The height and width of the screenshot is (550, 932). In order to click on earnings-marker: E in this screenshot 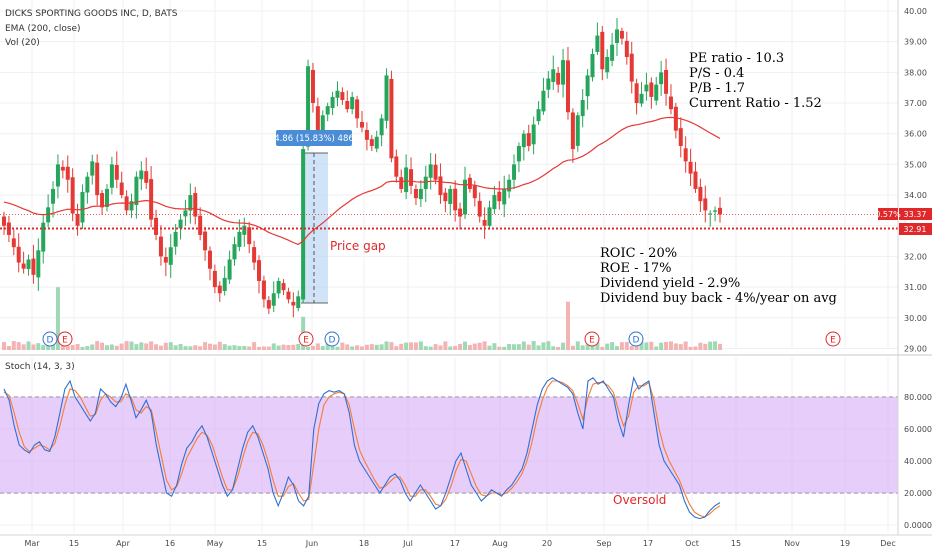, I will do `click(65, 339)`.